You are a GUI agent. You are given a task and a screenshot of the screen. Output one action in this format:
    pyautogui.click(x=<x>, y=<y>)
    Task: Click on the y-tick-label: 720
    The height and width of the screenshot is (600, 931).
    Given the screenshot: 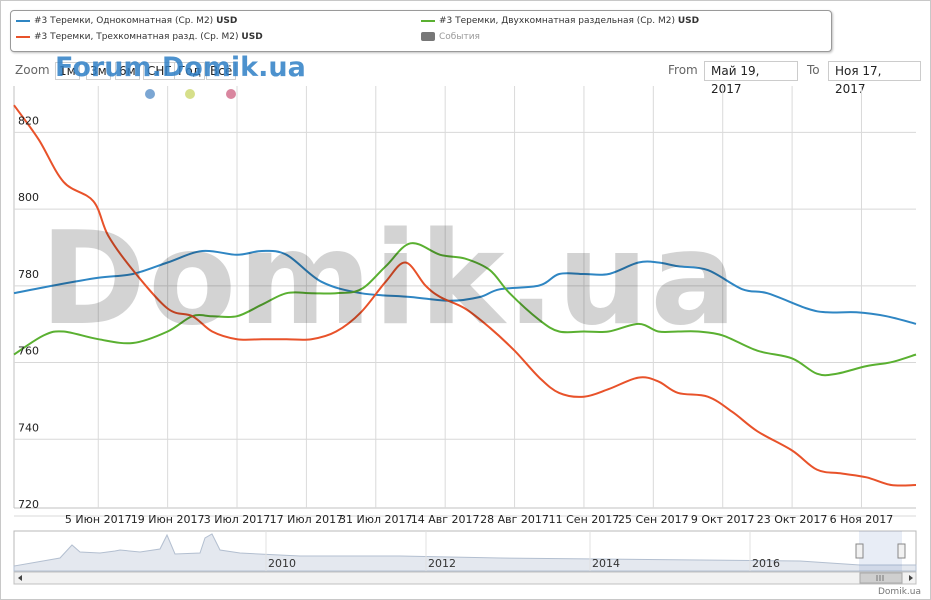 What is the action you would take?
    pyautogui.click(x=28, y=504)
    